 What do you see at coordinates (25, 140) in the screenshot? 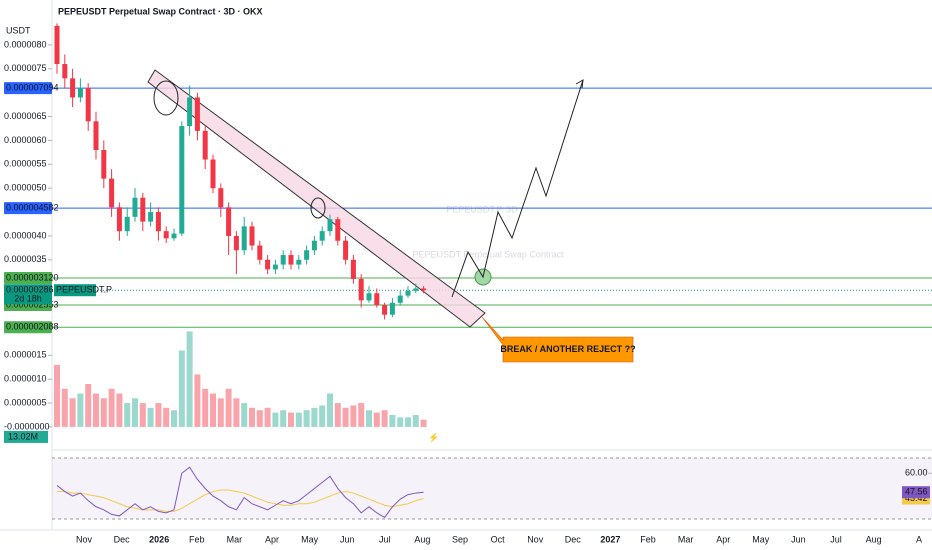
I see `y-tick-label: 0.0000060` at bounding box center [25, 140].